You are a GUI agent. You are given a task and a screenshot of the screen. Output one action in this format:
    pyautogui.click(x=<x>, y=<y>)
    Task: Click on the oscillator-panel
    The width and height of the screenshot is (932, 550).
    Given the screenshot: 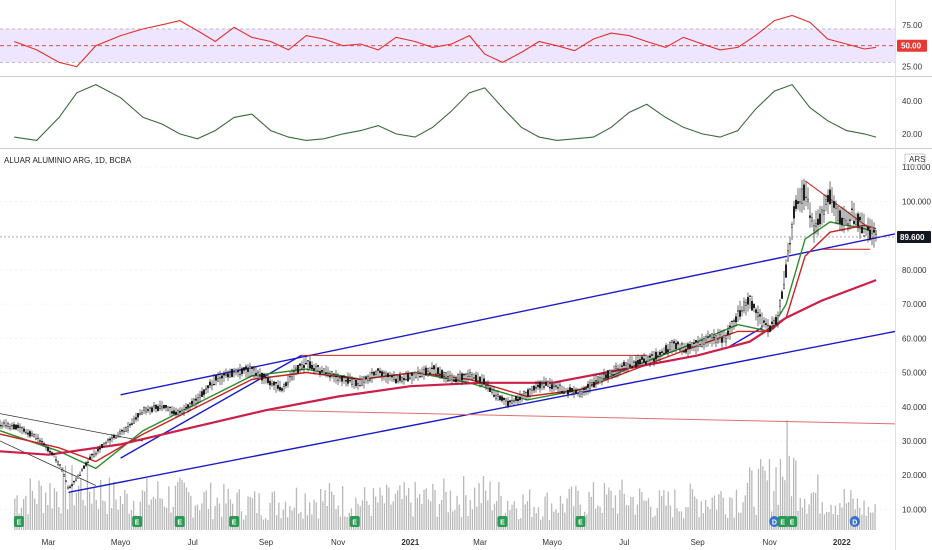 What is the action you would take?
    pyautogui.click(x=445, y=112)
    